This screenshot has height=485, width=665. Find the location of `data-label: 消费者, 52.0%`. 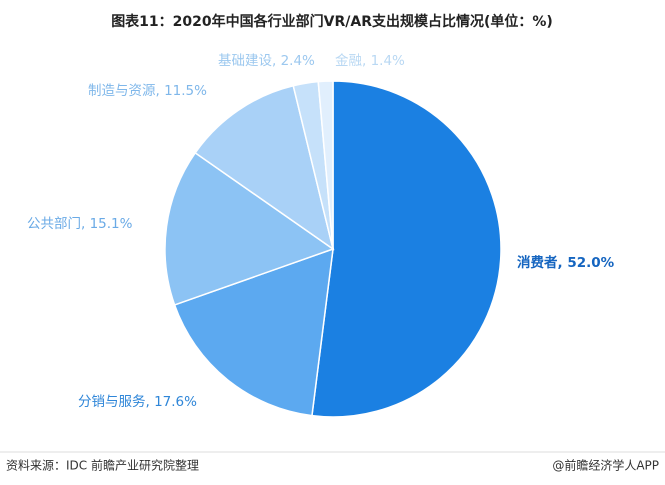

data-label: 消费者, 52.0% is located at coordinates (566, 262).